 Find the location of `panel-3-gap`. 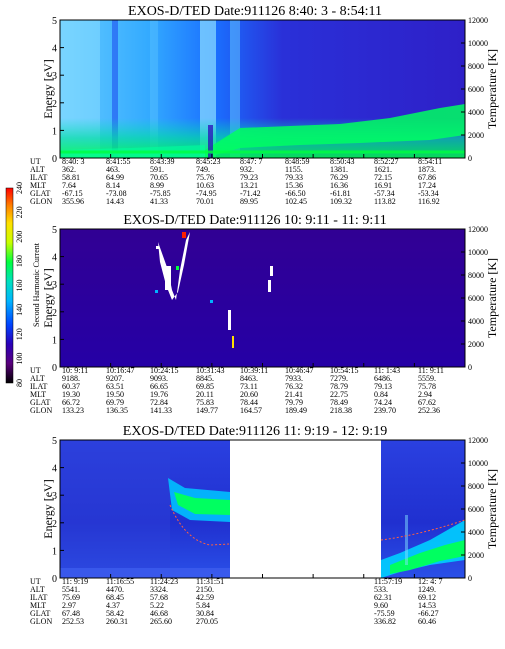

panel-3-gap is located at coordinates (305, 509).